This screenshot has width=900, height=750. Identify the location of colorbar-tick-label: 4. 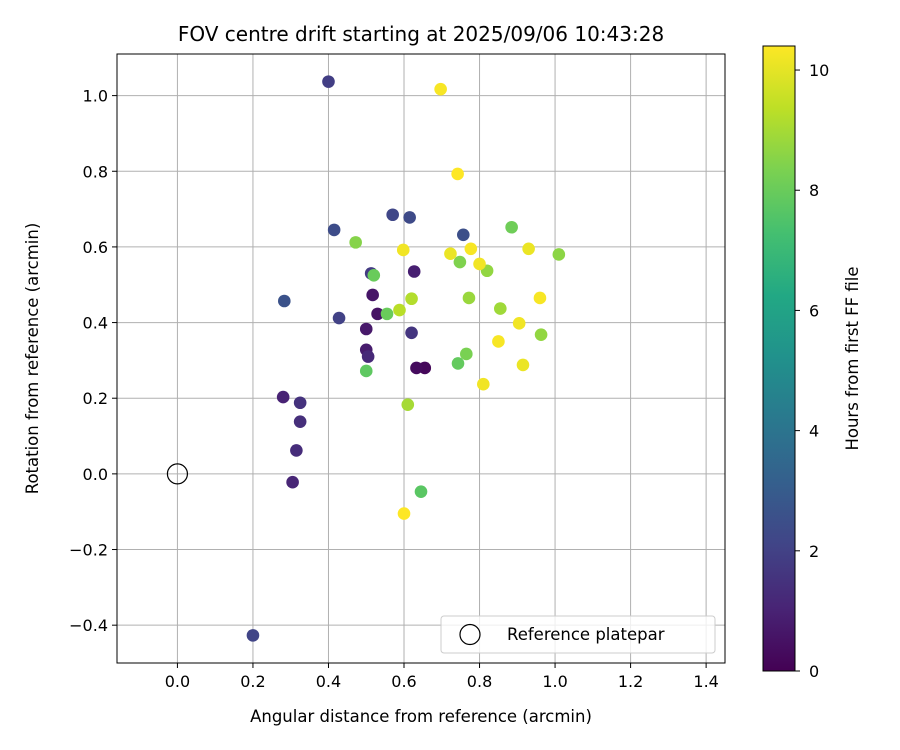
(814, 431).